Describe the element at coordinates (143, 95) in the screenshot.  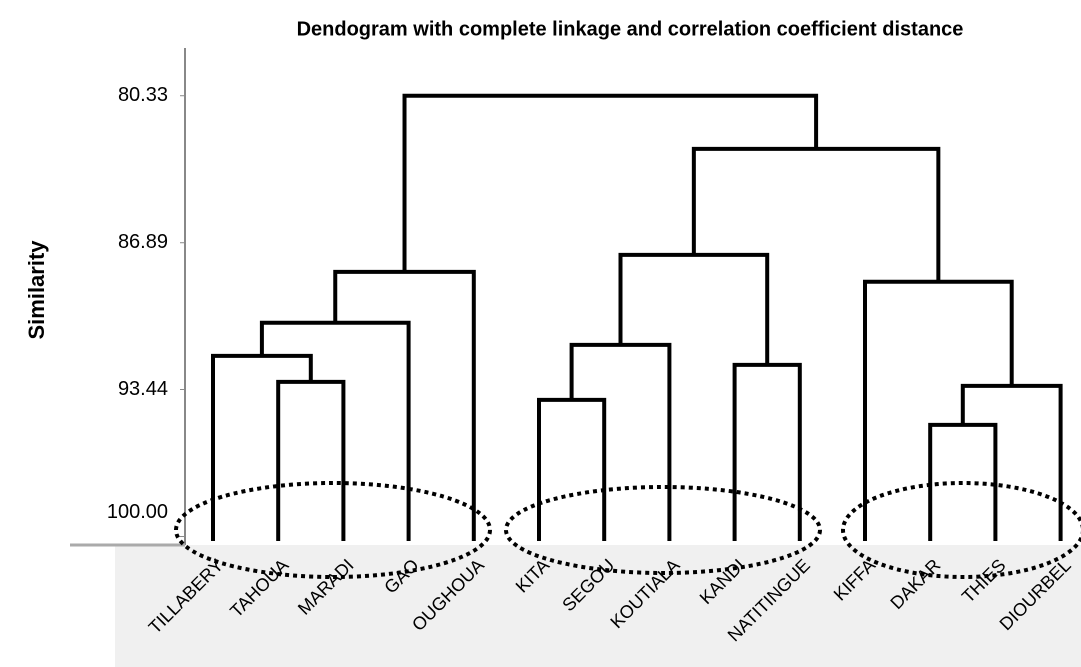
I see `y-tick-label: 80.33` at that location.